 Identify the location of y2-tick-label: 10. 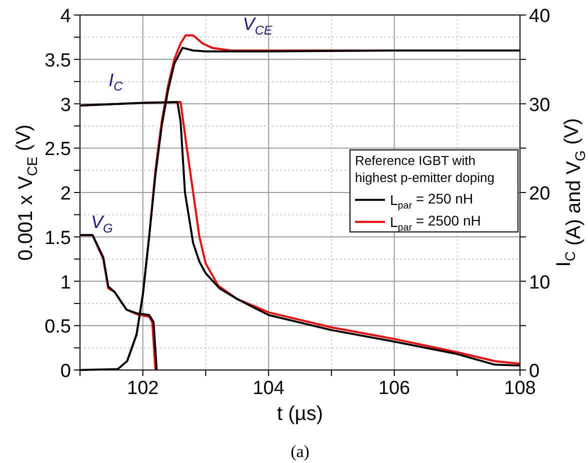
(539, 283).